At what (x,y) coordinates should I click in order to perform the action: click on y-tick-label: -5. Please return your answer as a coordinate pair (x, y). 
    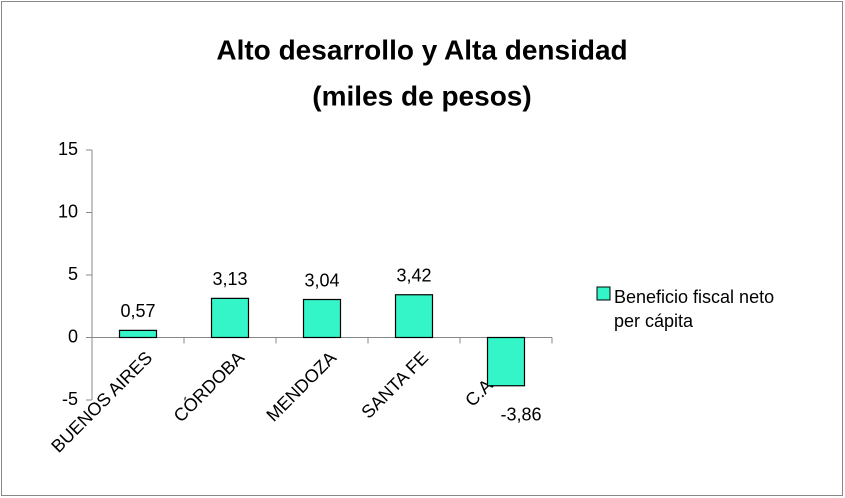
    Looking at the image, I should click on (70, 399).